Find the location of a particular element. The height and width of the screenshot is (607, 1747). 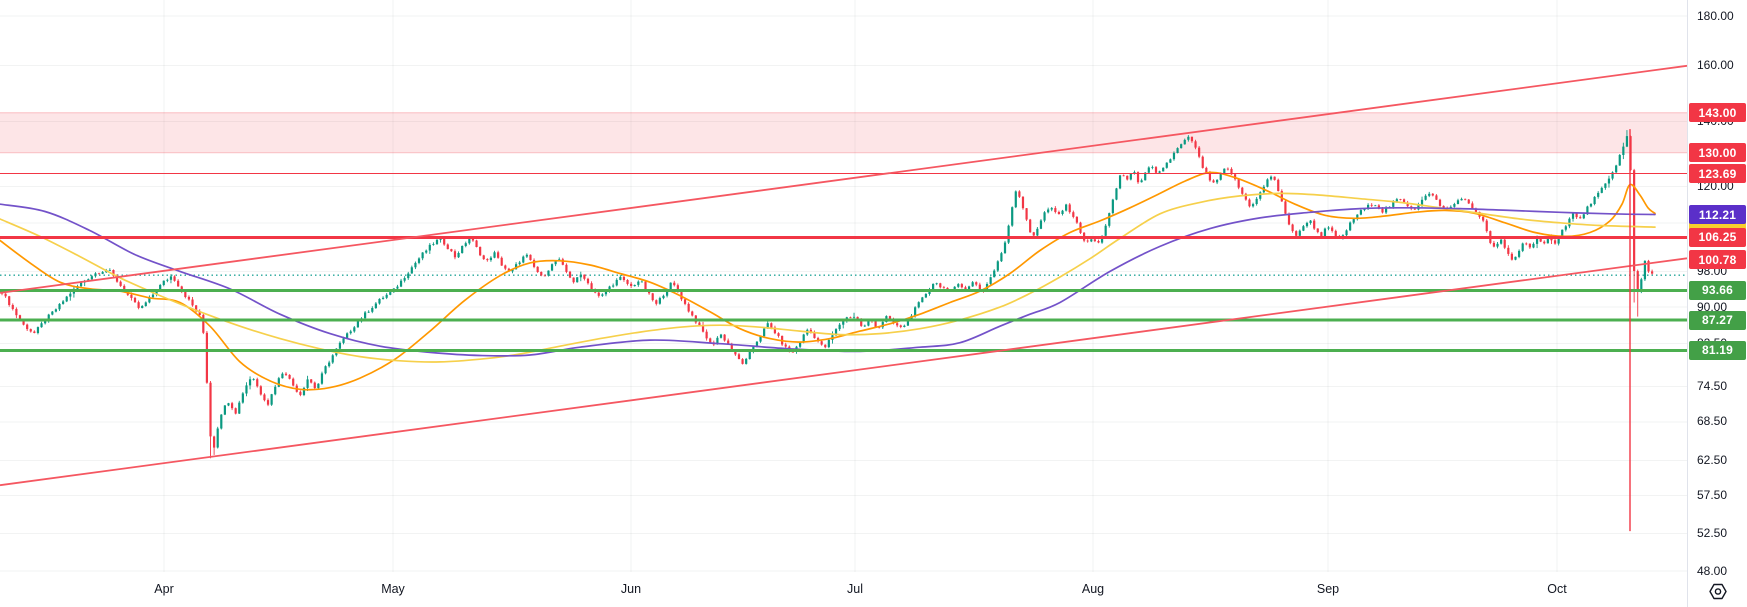

x-axis-month-label: Jun is located at coordinates (631, 589).